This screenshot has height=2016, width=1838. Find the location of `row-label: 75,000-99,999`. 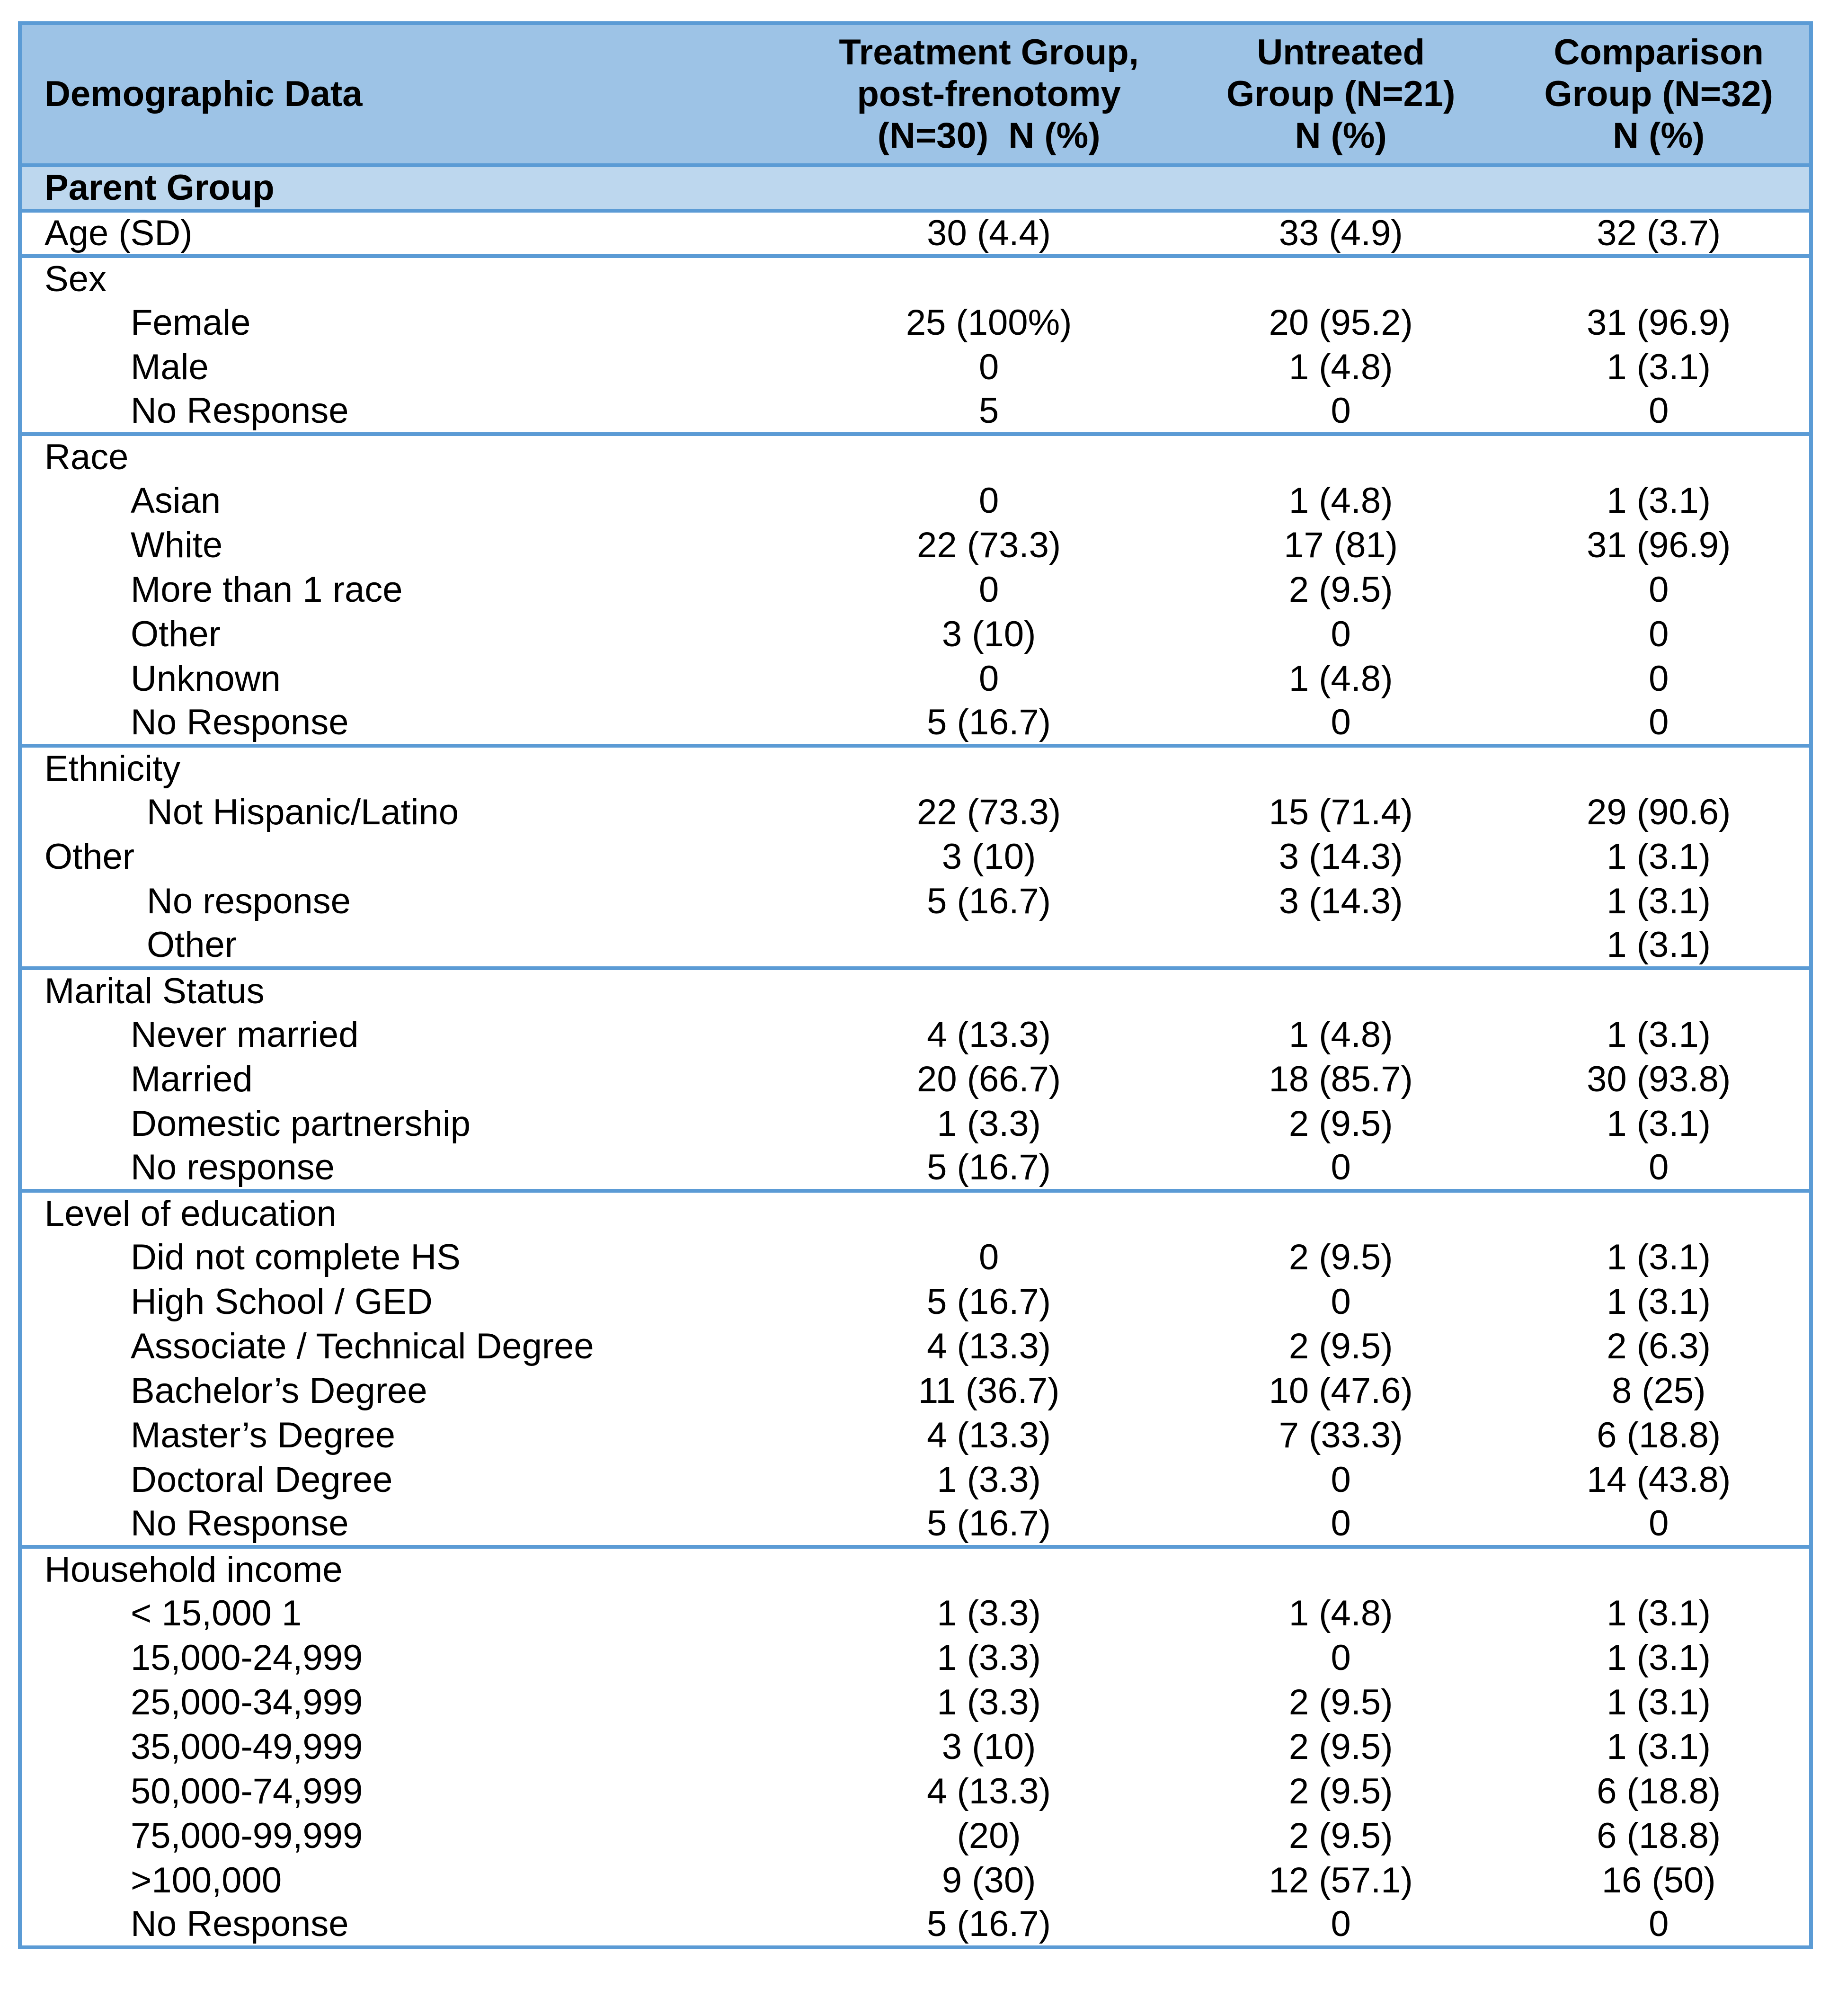

row-label: 75,000-99,999 is located at coordinates (247, 1836).